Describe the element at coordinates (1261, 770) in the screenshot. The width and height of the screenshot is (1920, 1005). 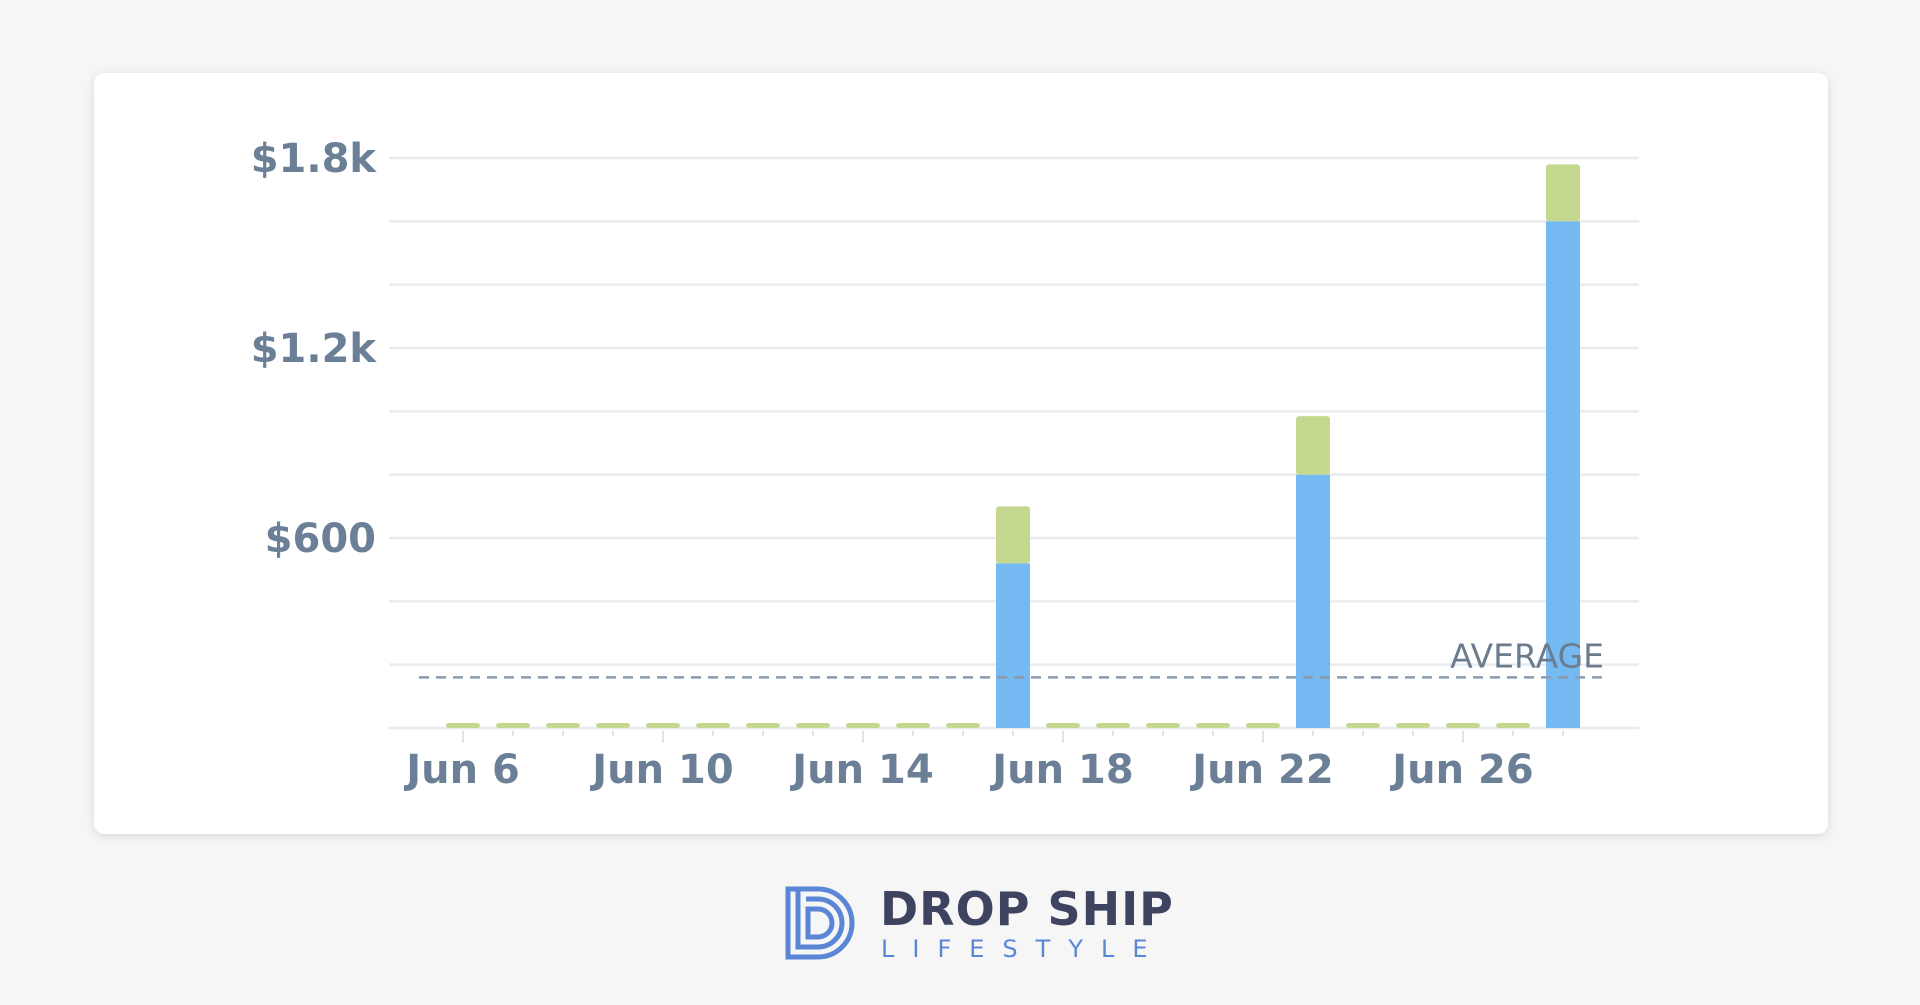
I see `x-tick-label: Jun 22` at that location.